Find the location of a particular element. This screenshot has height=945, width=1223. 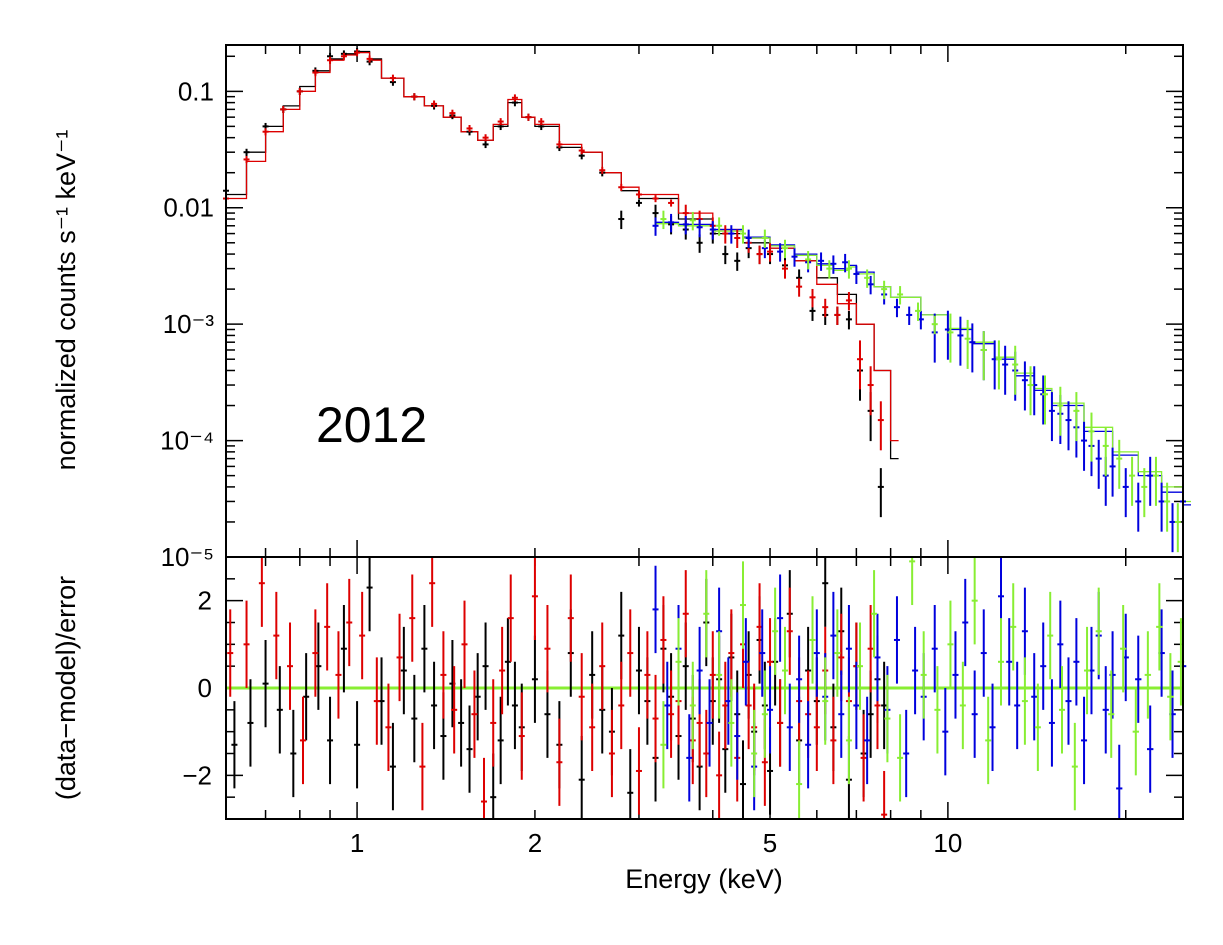

y-axis-title-spectrum: normalized counts s⁻¹ keV⁻¹ is located at coordinates (66, 300).